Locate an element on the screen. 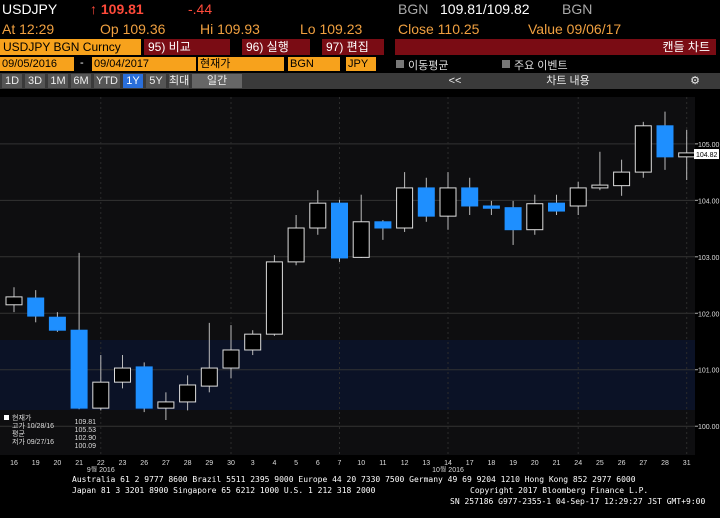 The image size is (720, 518). month-label: 10월 2016 is located at coordinates (448, 468).